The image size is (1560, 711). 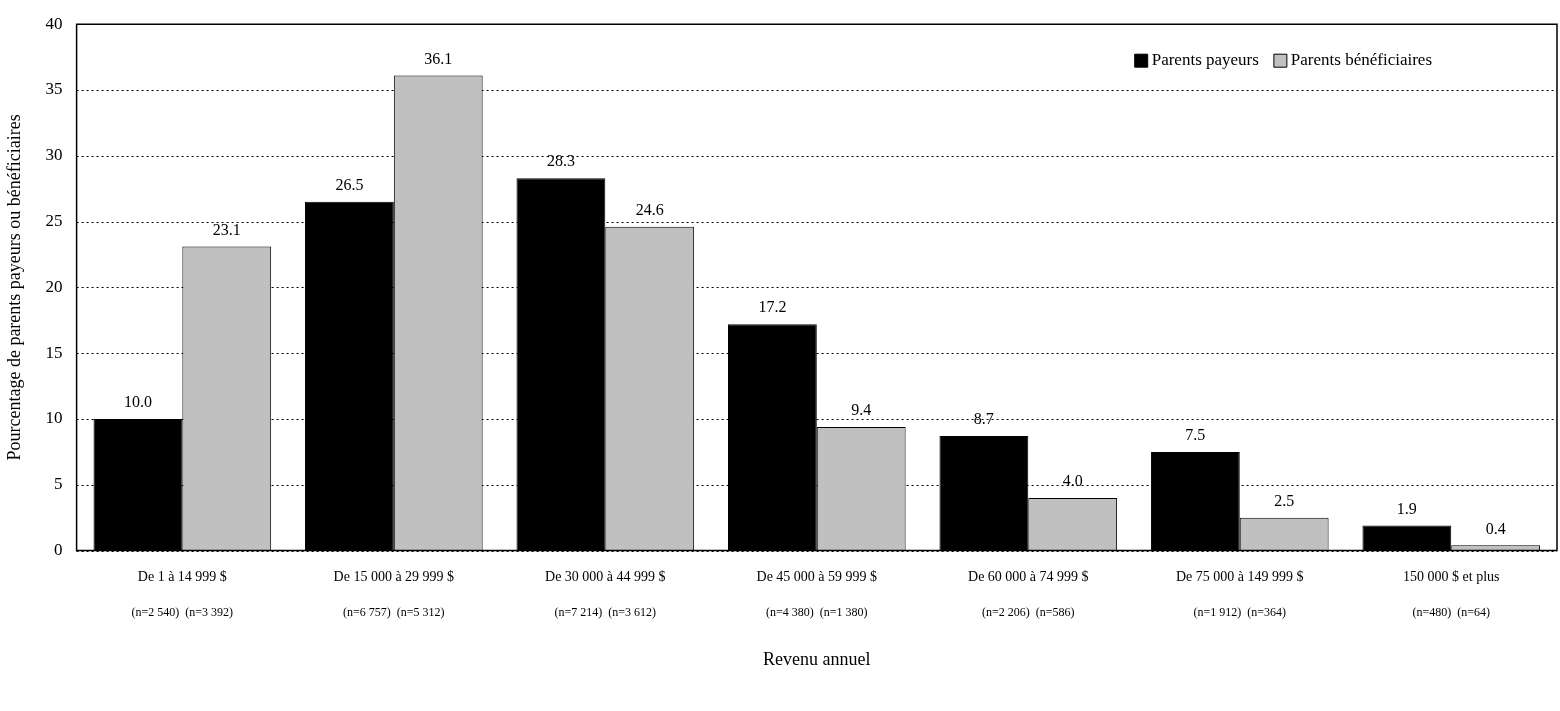 What do you see at coordinates (817, 658) in the screenshot?
I see `x-axis-title: Revenu annuel` at bounding box center [817, 658].